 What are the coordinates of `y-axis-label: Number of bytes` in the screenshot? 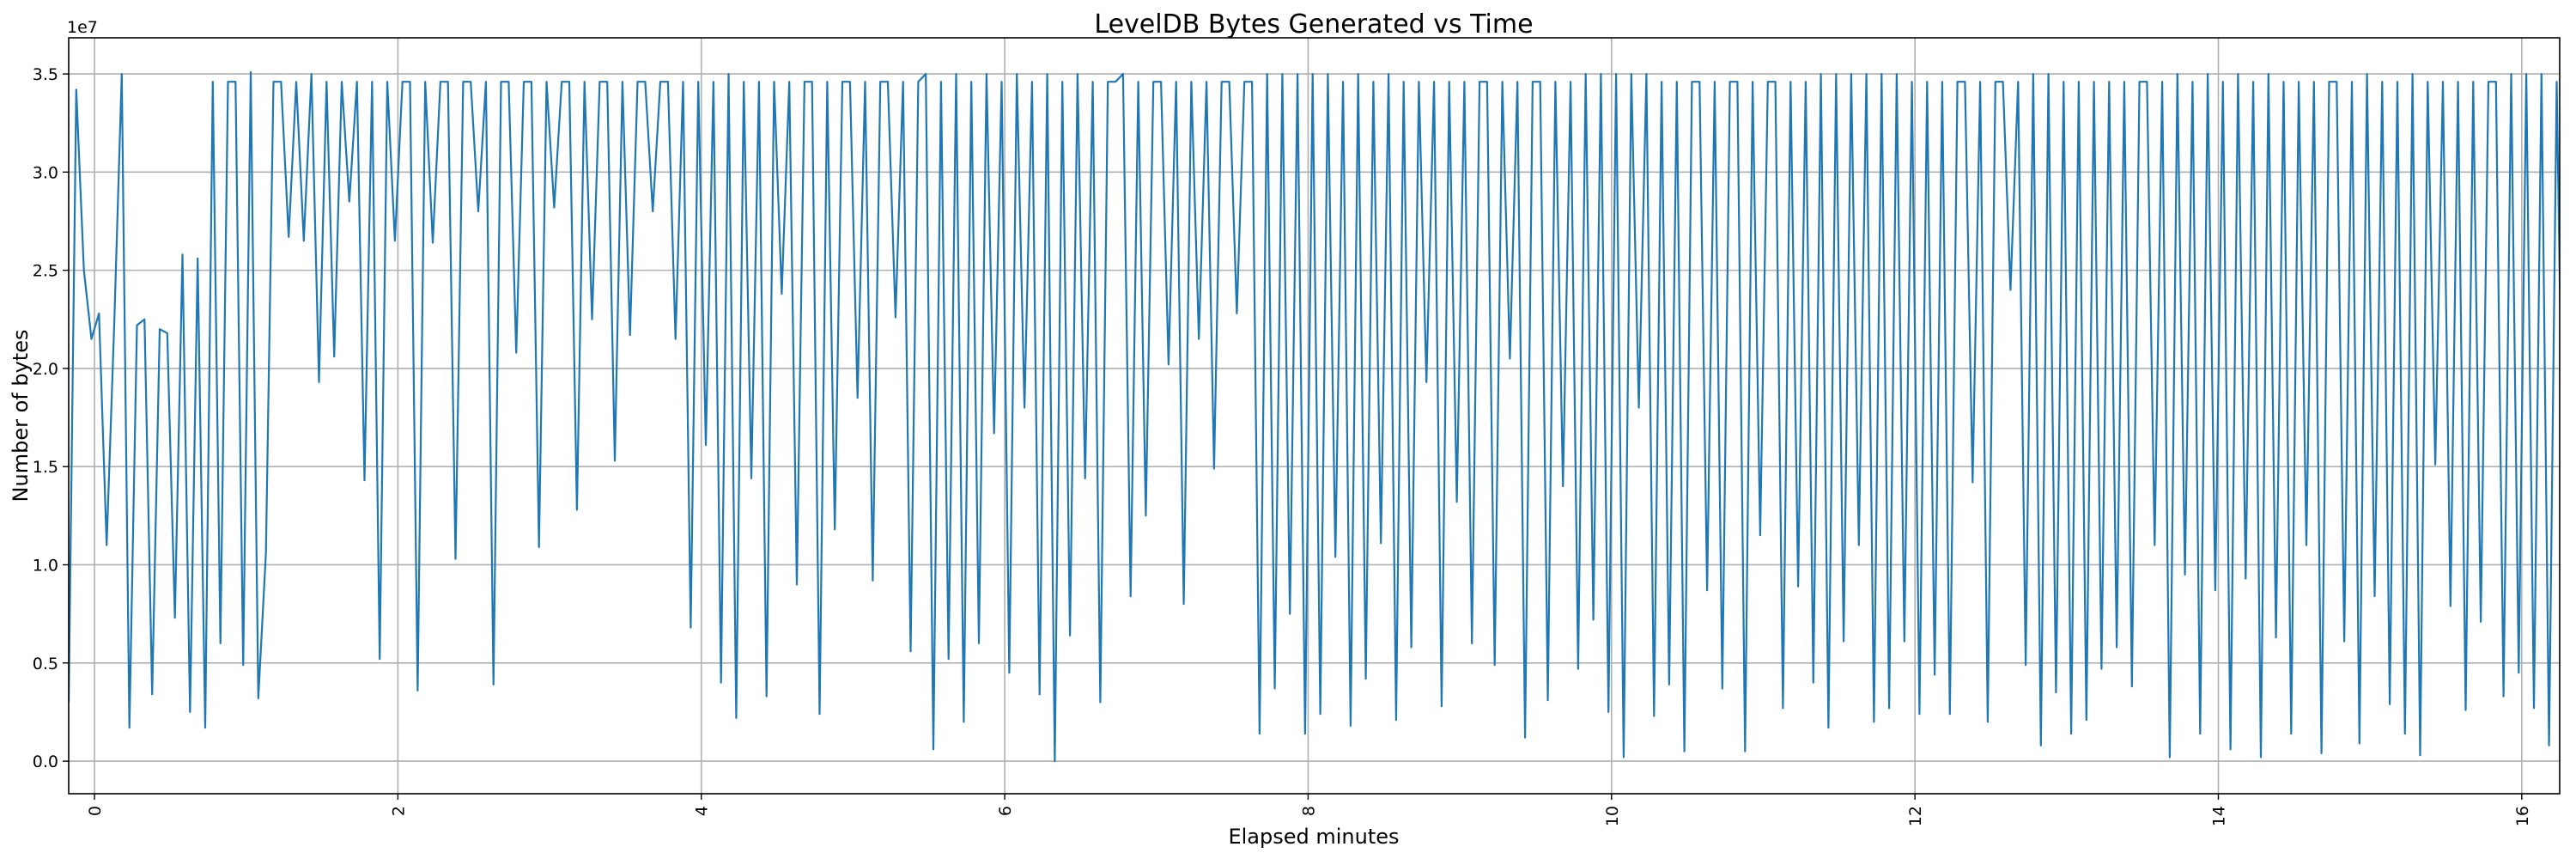 It's located at (21, 417).